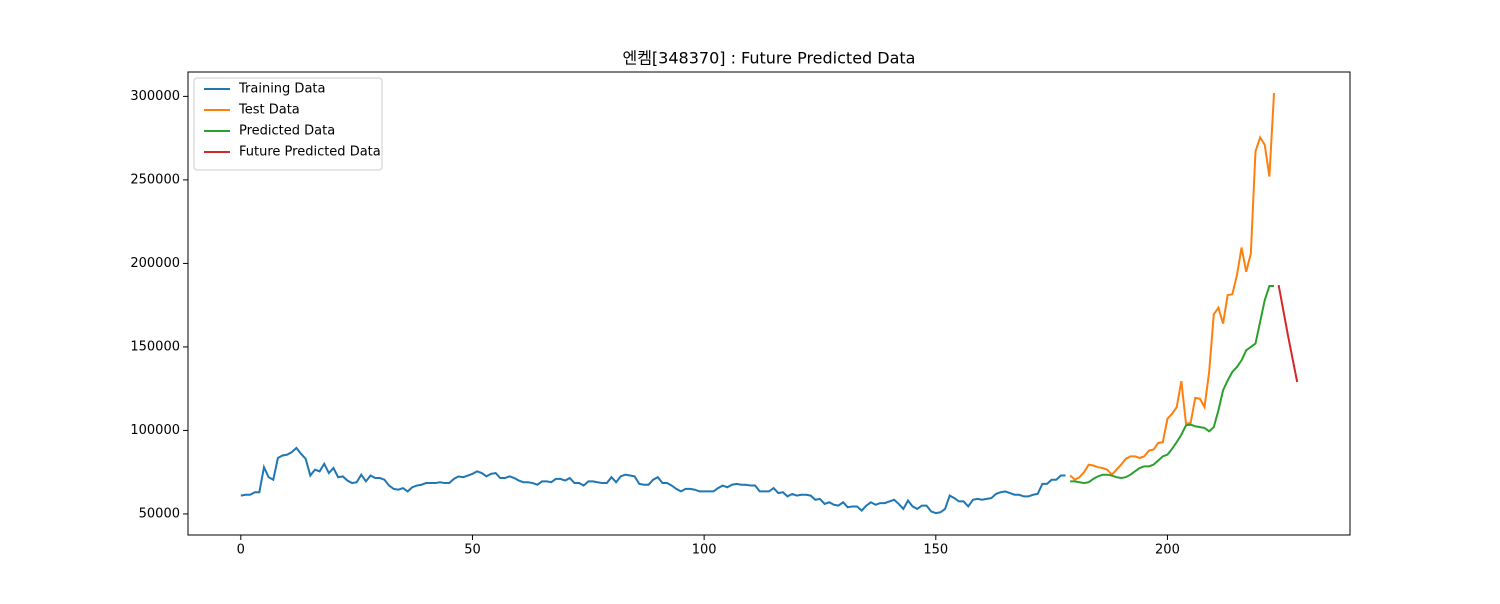 The height and width of the screenshot is (604, 1500). Describe the element at coordinates (241, 550) in the screenshot. I see `x-tick-label: 0` at that location.